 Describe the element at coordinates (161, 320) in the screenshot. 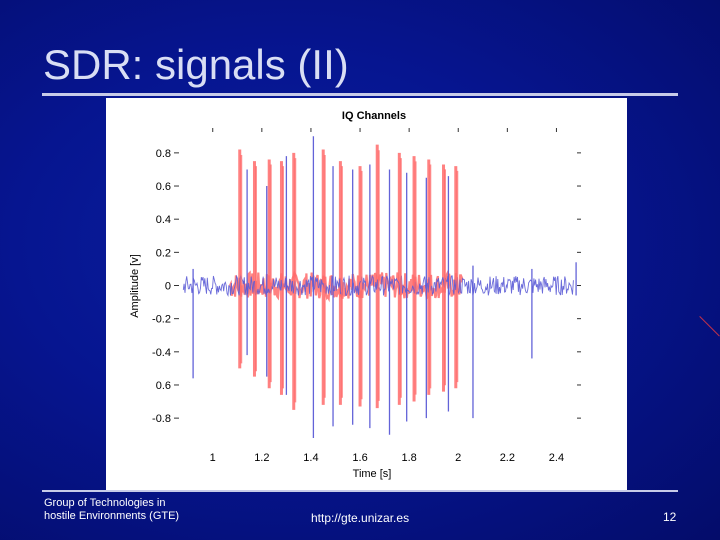

I see `y-tick-label-5: -0.2` at that location.